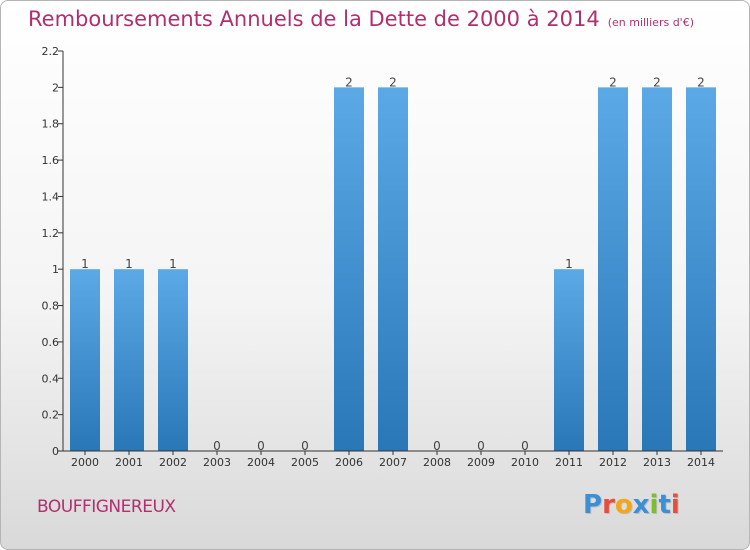 The width and height of the screenshot is (750, 550). What do you see at coordinates (55, 269) in the screenshot?
I see `y-tick-label: 1` at bounding box center [55, 269].